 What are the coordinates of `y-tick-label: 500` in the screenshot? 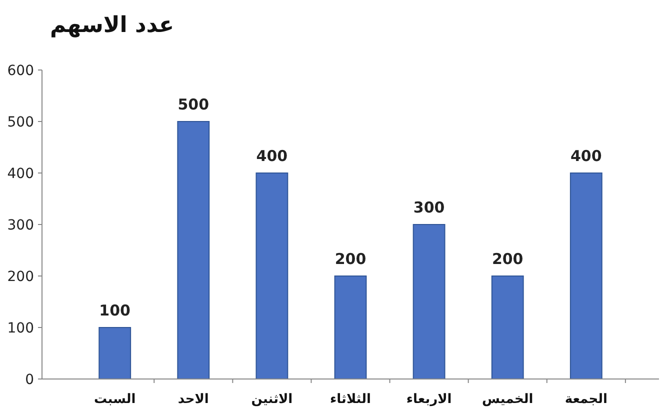 It's located at (20, 122).